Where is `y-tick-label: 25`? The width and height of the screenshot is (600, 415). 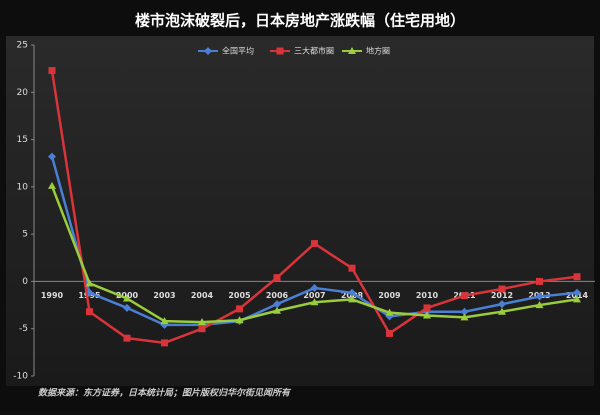 y-tick-label: 25 is located at coordinates (22, 46).